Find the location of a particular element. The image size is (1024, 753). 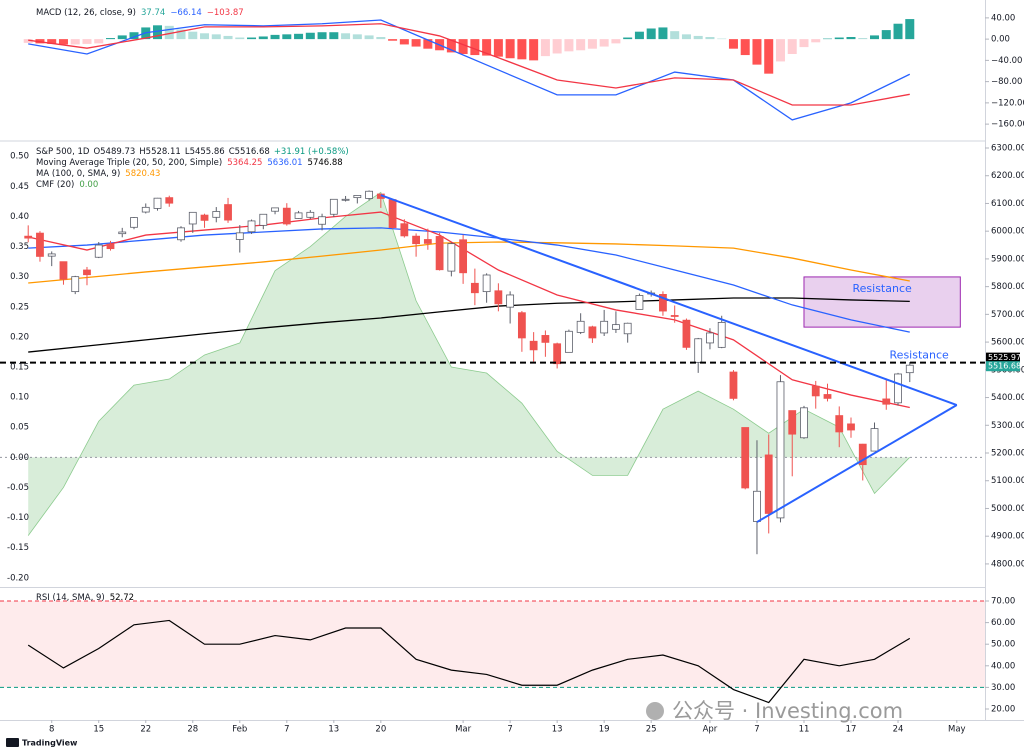

left-tick-label: -0.10 is located at coordinates (18, 518).